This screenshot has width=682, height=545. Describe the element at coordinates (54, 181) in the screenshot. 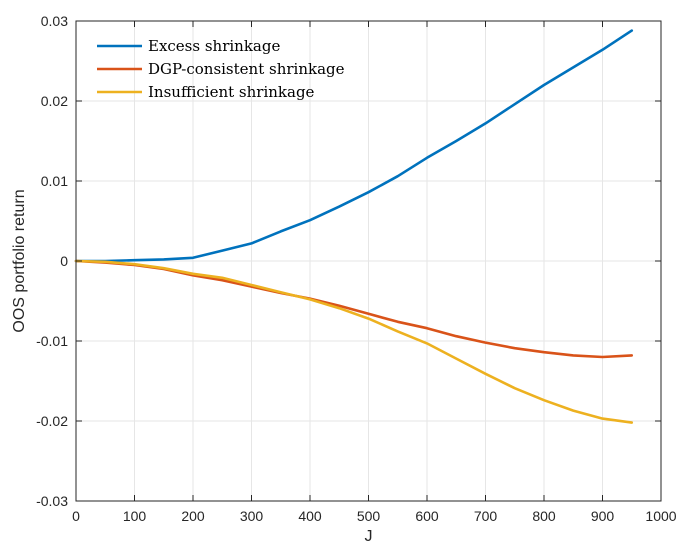

I see `y-tick-label: 0.01` at that location.